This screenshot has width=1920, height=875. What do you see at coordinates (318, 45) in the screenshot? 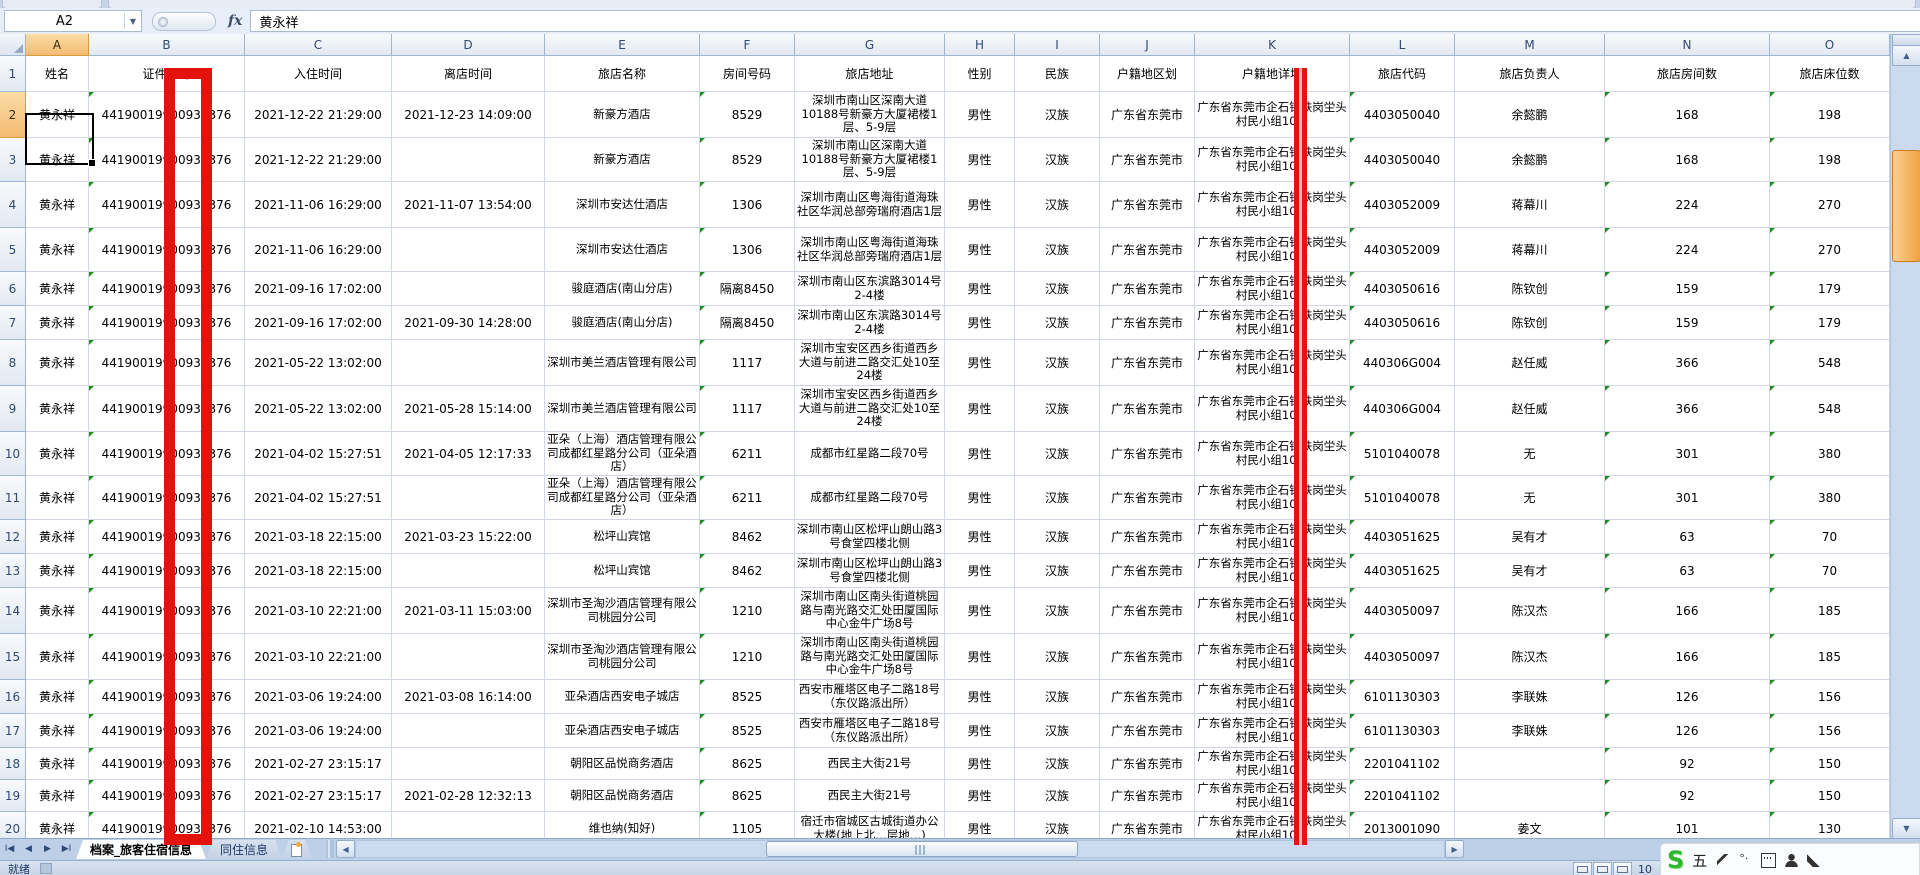
I see `col-header-C: C` at bounding box center [318, 45].